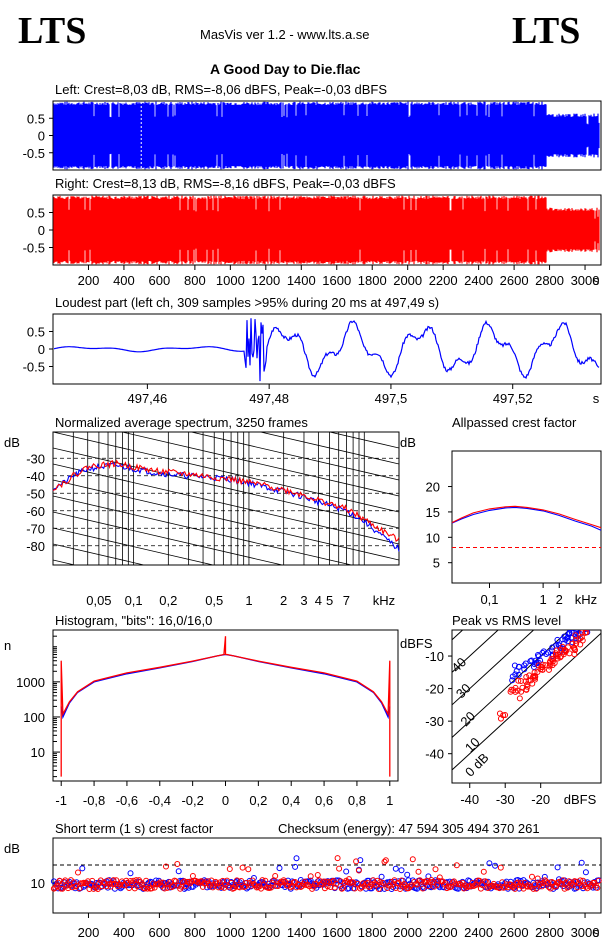  What do you see at coordinates (89, 280) in the screenshot?
I see `waveform-xtick-label: 200` at bounding box center [89, 280].